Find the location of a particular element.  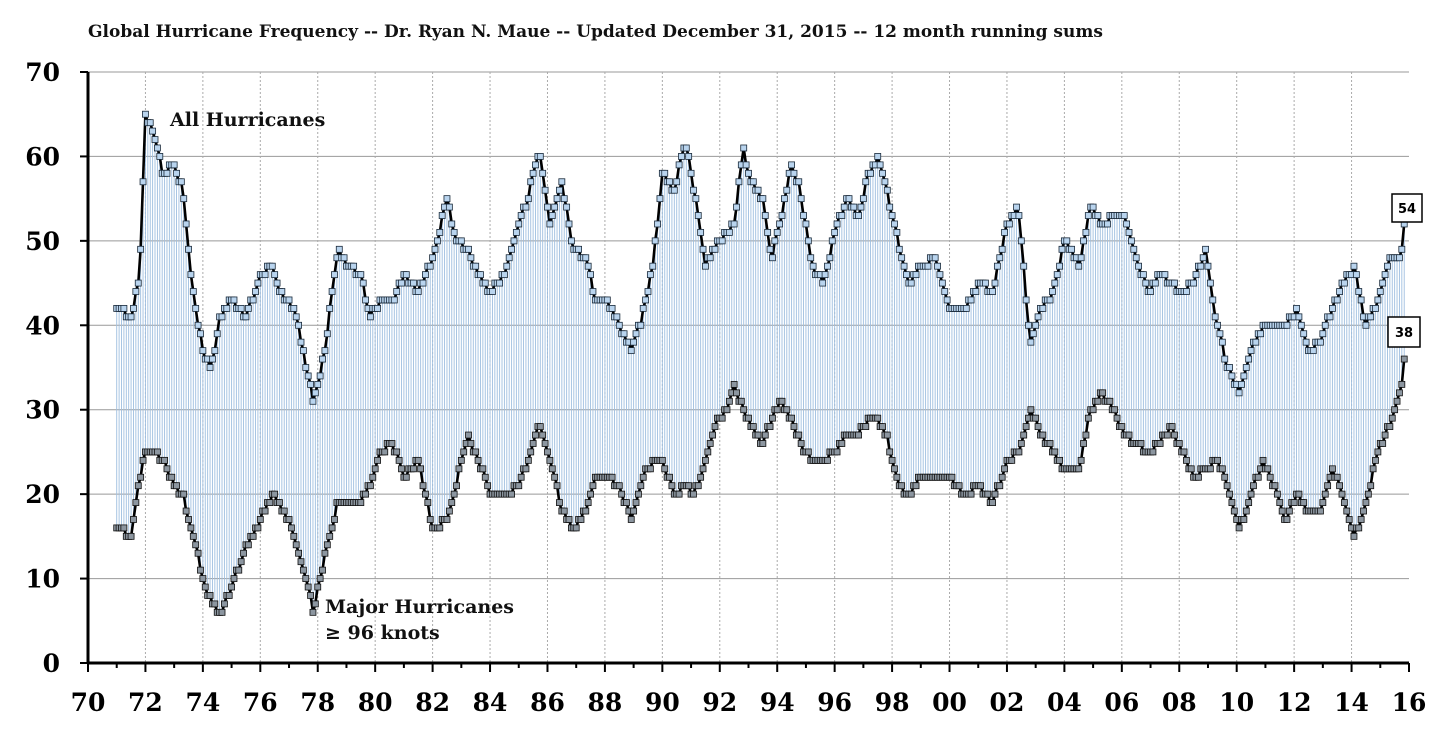

x-tick-label: 82 is located at coordinates (432, 702).